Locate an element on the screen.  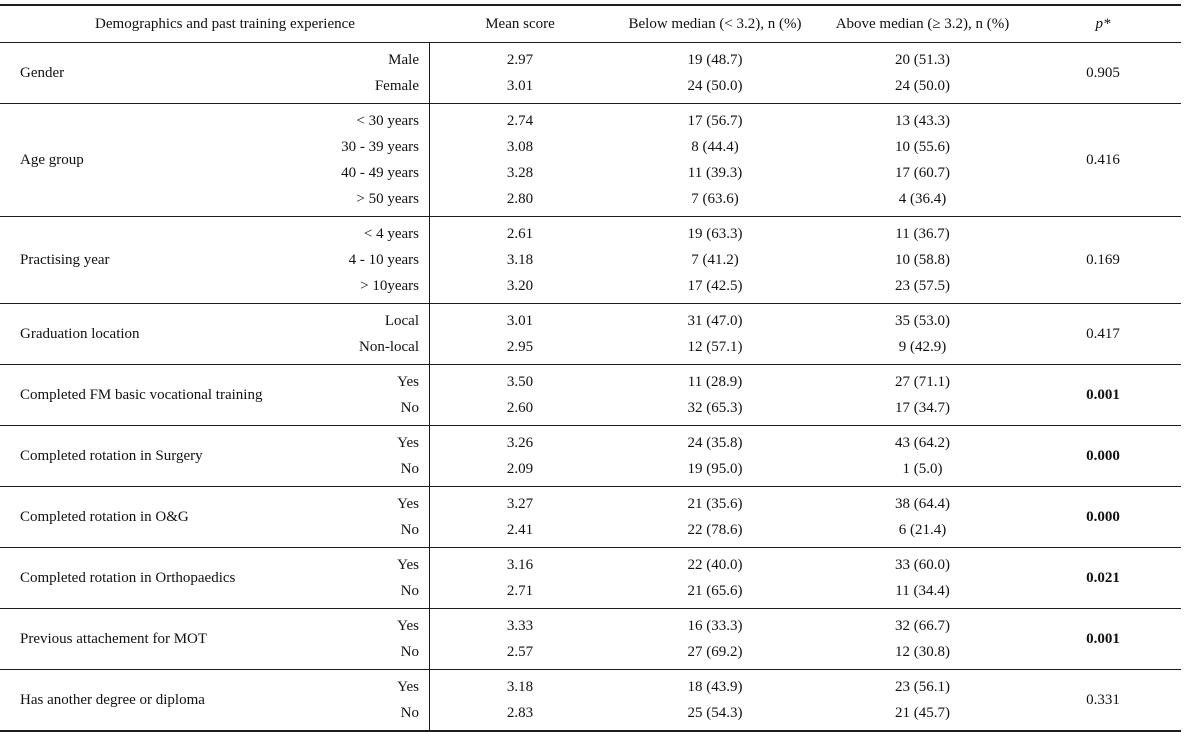
category-label: Age group is located at coordinates (52, 159).